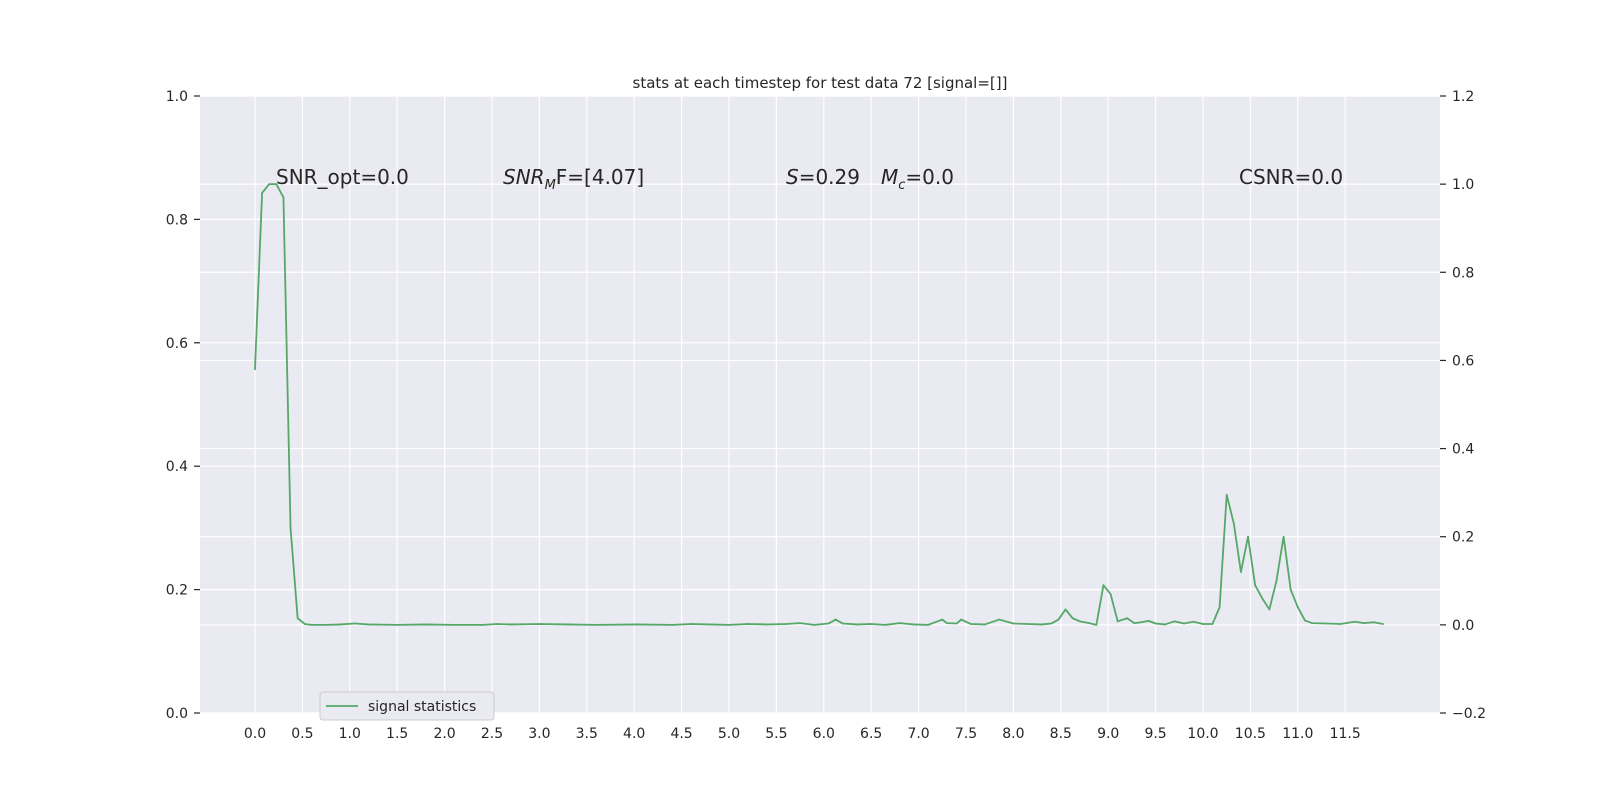  I want to click on left-y-axis: 0.0 0.2 0.4 0.6 0.8 1.0, so click(183, 405).